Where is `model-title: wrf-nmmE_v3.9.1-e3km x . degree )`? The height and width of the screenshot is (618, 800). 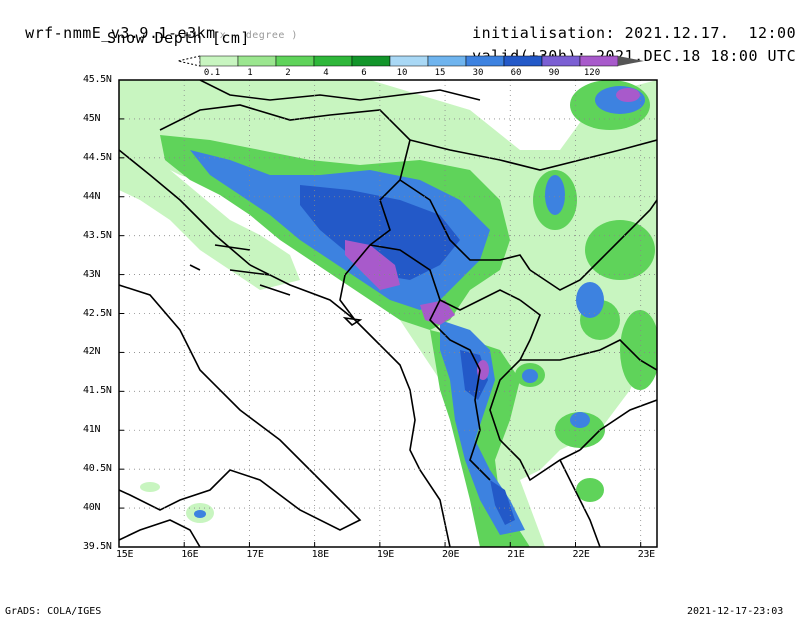
model-title: wrf-nmmE_v3.9.1-e3km x . degree ) is located at coordinates (152, 24).